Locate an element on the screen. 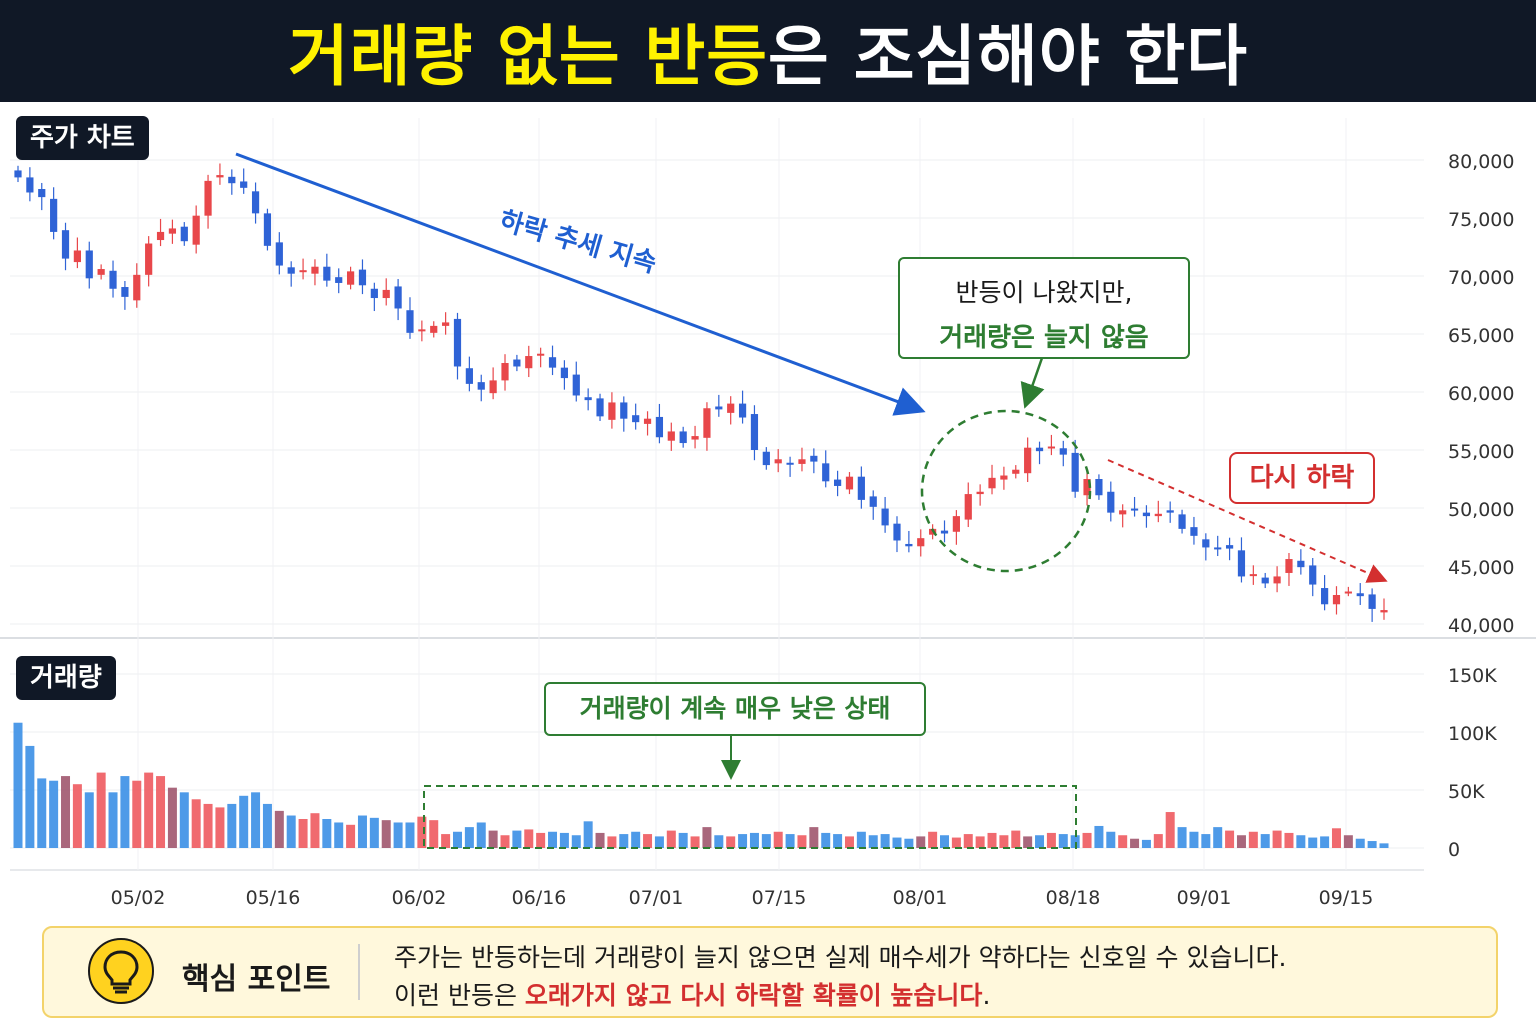 The image size is (1536, 1024). price-panel-tag: 주가 차트 is located at coordinates (82, 138).